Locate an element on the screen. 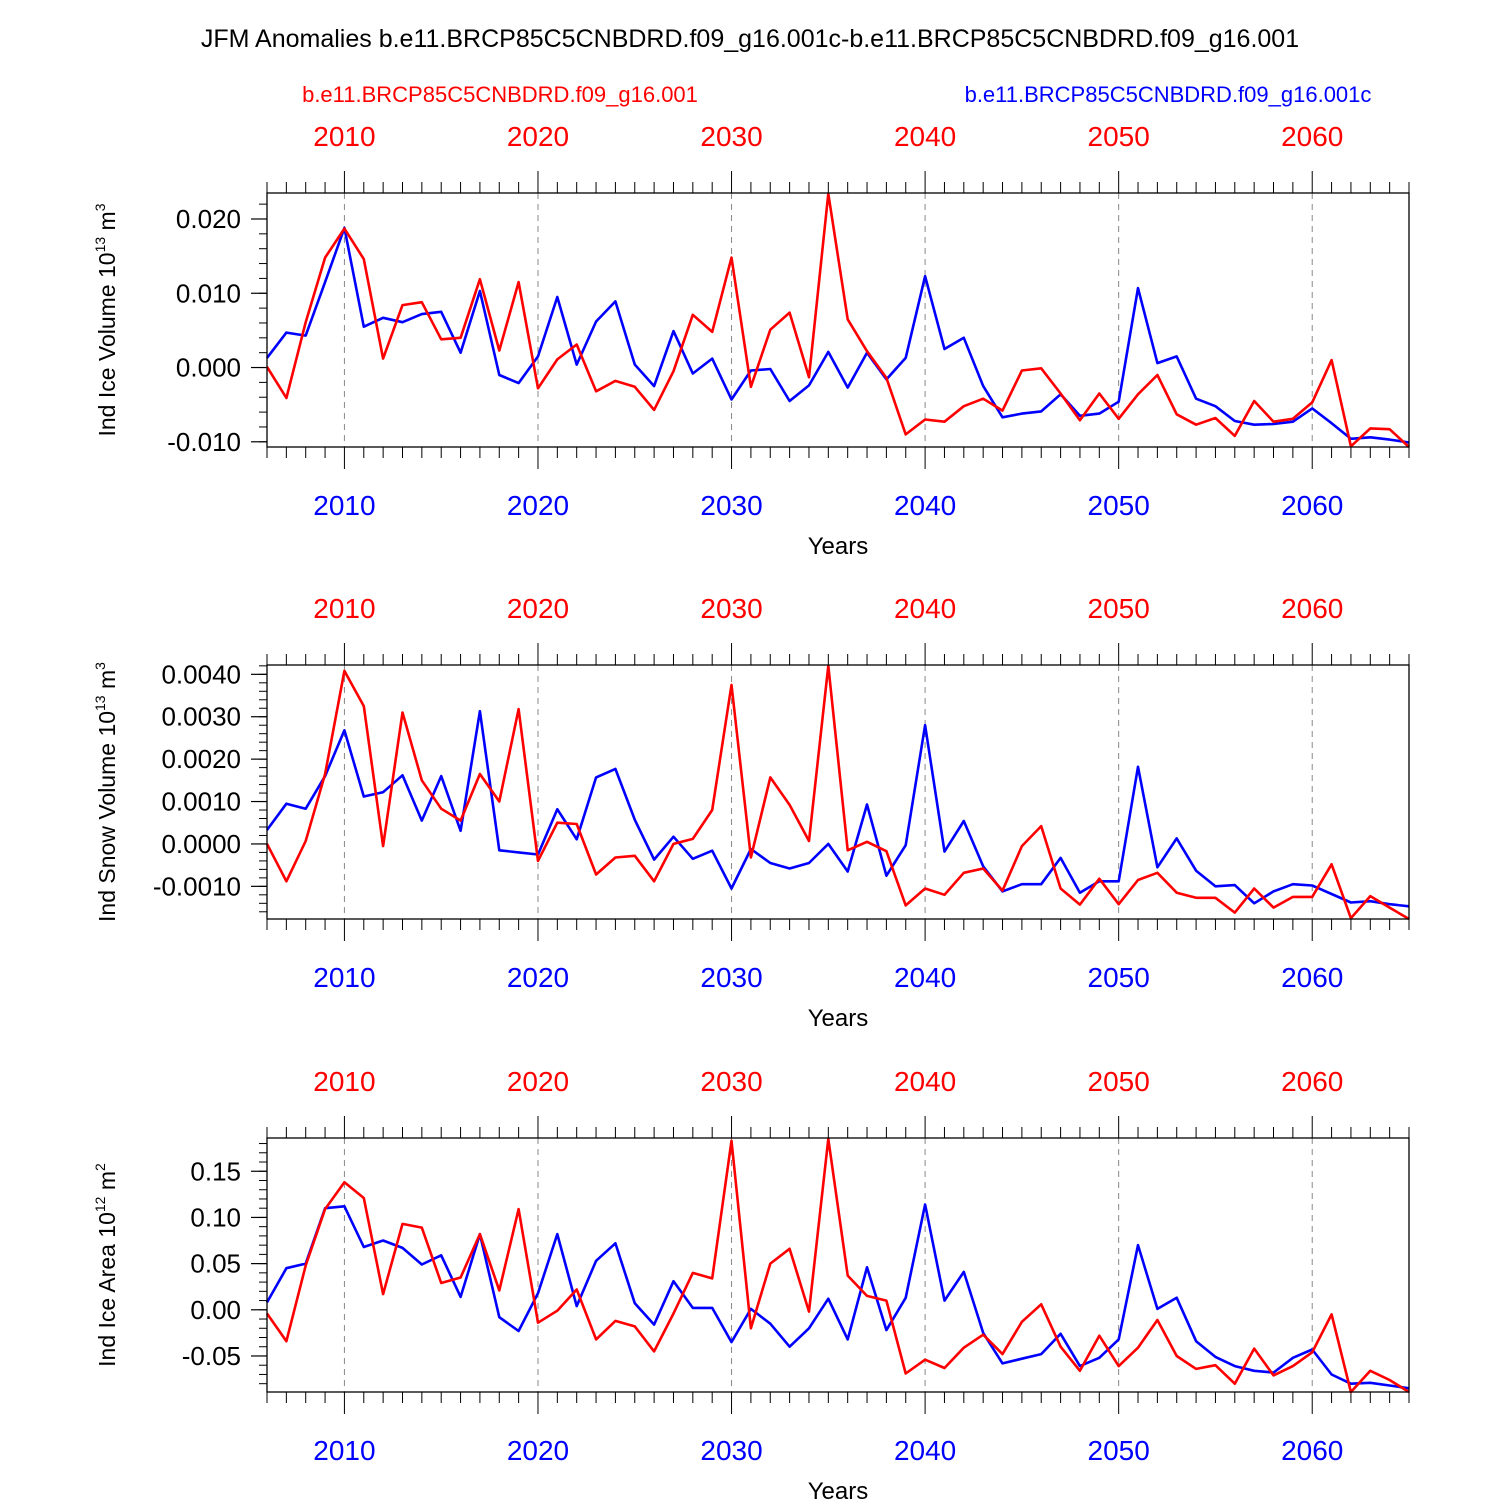 This screenshot has height=1505, width=1500. y-tick-label: 0.010 is located at coordinates (208, 293).